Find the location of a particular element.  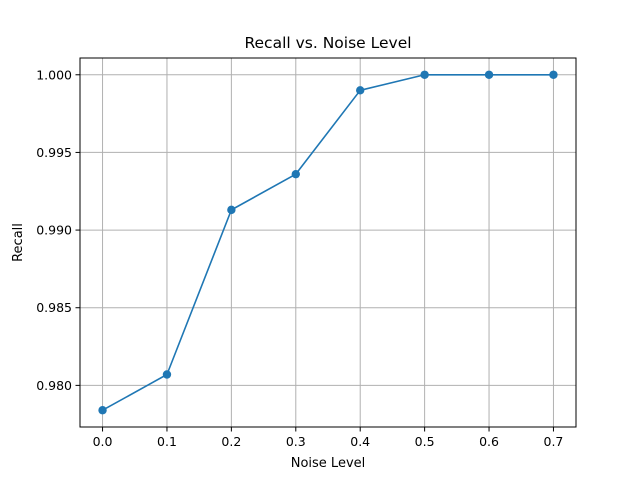

y-axis-ticks: 0.980 0.985 0.990 0.995 1.000 is located at coordinates (58, 230).